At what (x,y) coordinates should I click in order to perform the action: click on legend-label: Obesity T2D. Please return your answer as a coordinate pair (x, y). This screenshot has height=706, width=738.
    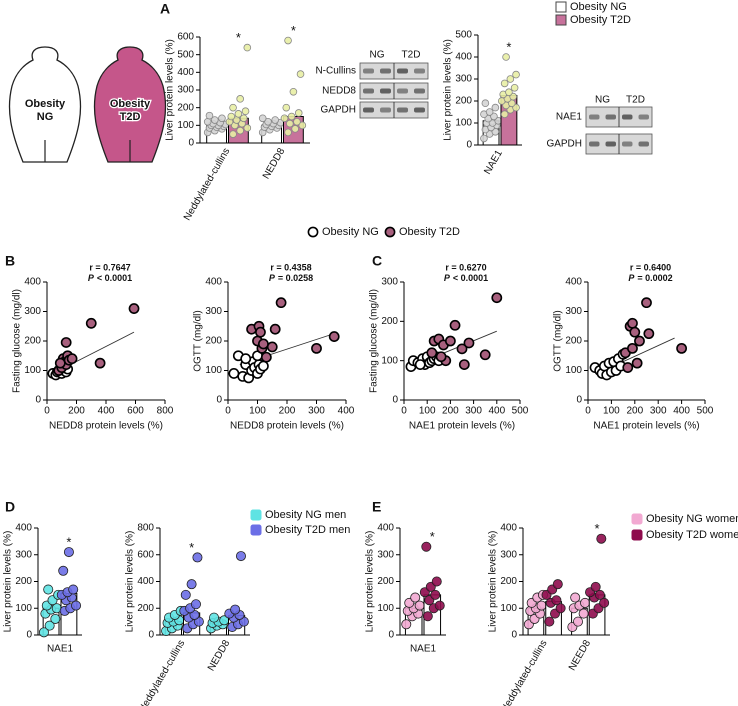
    Looking at the image, I should click on (429, 232).